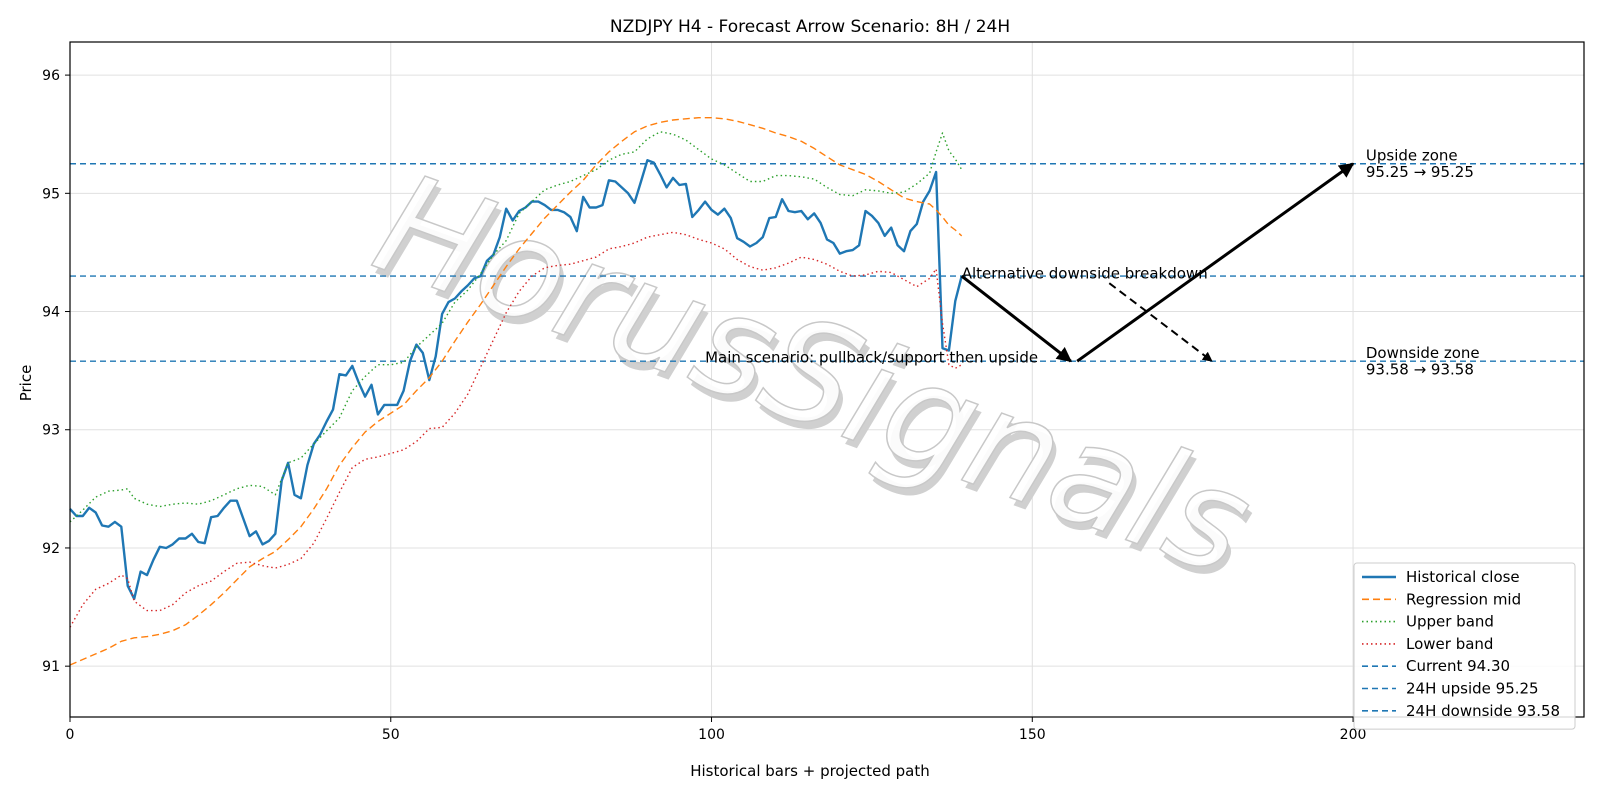 This screenshot has width=1600, height=804. What do you see at coordinates (1483, 711) in the screenshot?
I see `legend-label: 24H downside 93.58` at bounding box center [1483, 711].